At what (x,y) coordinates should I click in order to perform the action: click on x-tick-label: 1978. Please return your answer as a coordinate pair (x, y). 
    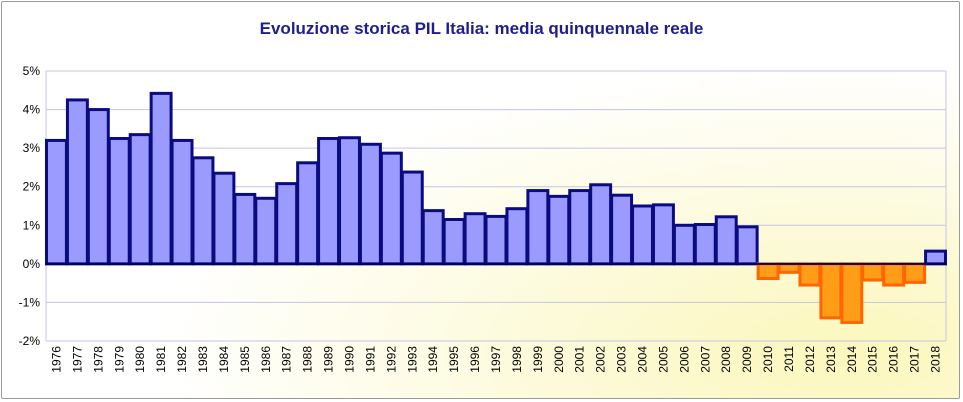
    Looking at the image, I should click on (98, 359).